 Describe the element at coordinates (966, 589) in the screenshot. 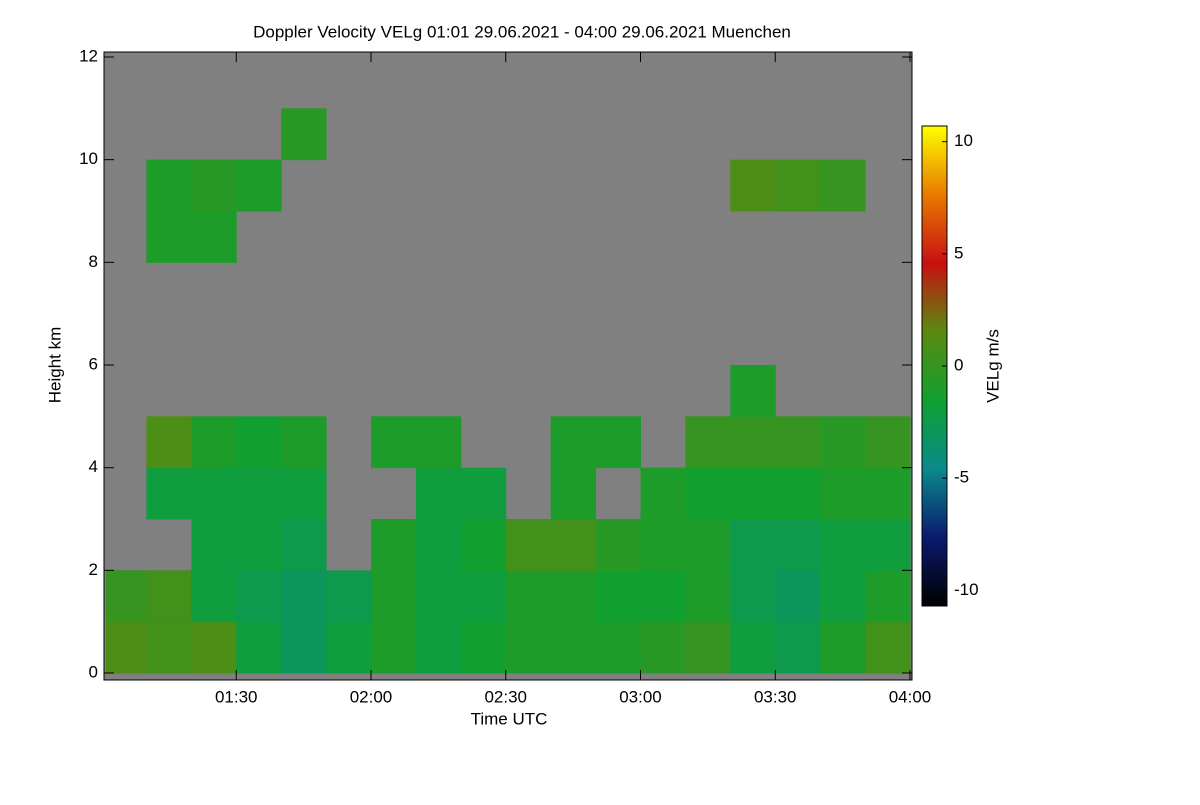

I see `colorbar-tick-label: -10` at that location.